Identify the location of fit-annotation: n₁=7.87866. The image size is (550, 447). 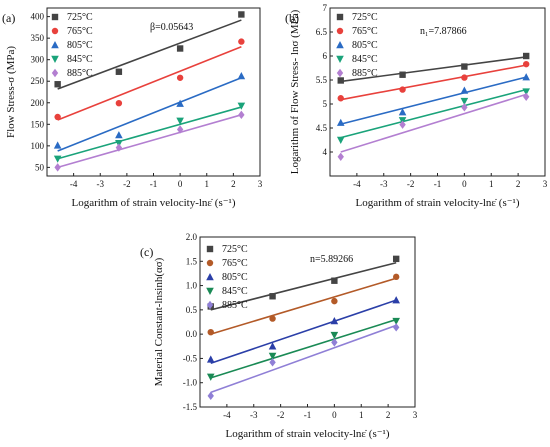
(443, 31).